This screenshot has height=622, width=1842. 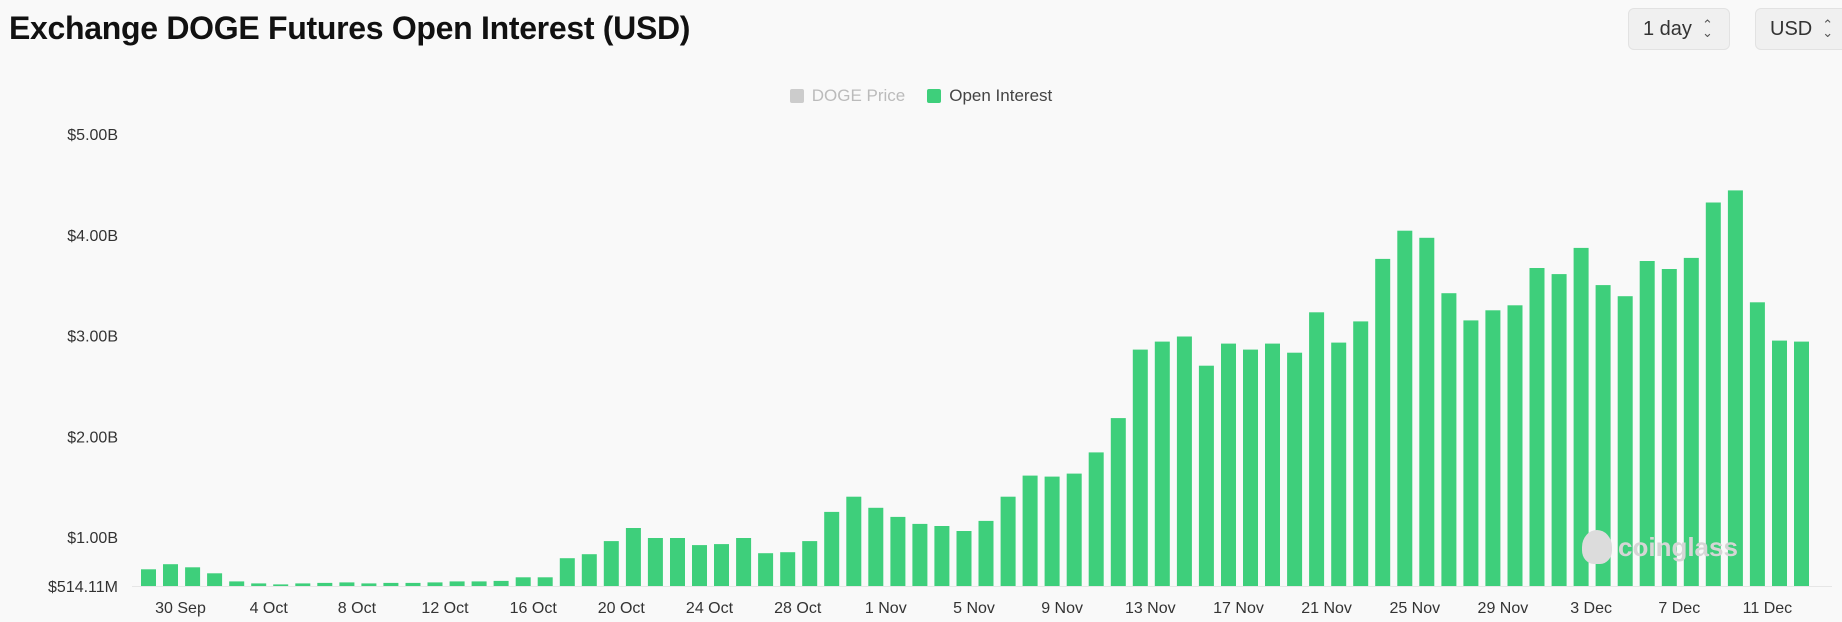 What do you see at coordinates (1707, 28) in the screenshot?
I see `chevron-up-down-icon: ⌃ ⌄` at bounding box center [1707, 28].